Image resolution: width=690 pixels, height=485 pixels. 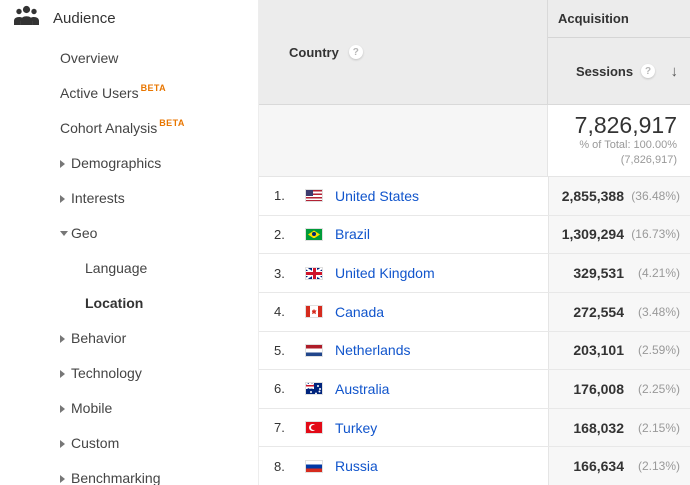 I want to click on row-rank: 3., so click(x=279, y=273).